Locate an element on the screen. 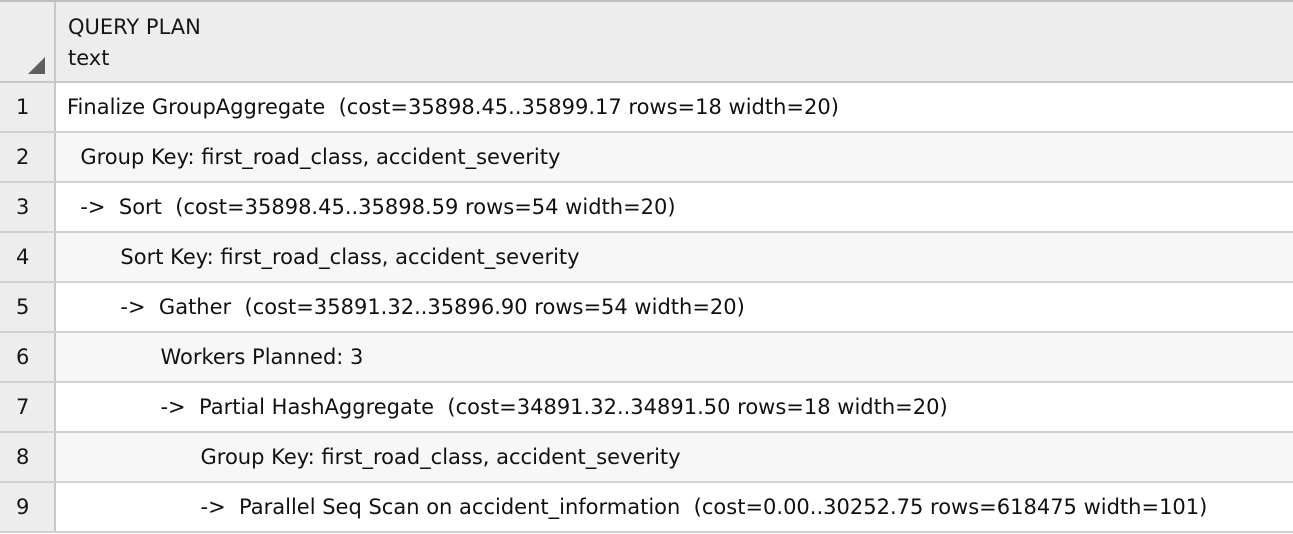 The width and height of the screenshot is (1293, 534). row-number: 8 is located at coordinates (28, 457).